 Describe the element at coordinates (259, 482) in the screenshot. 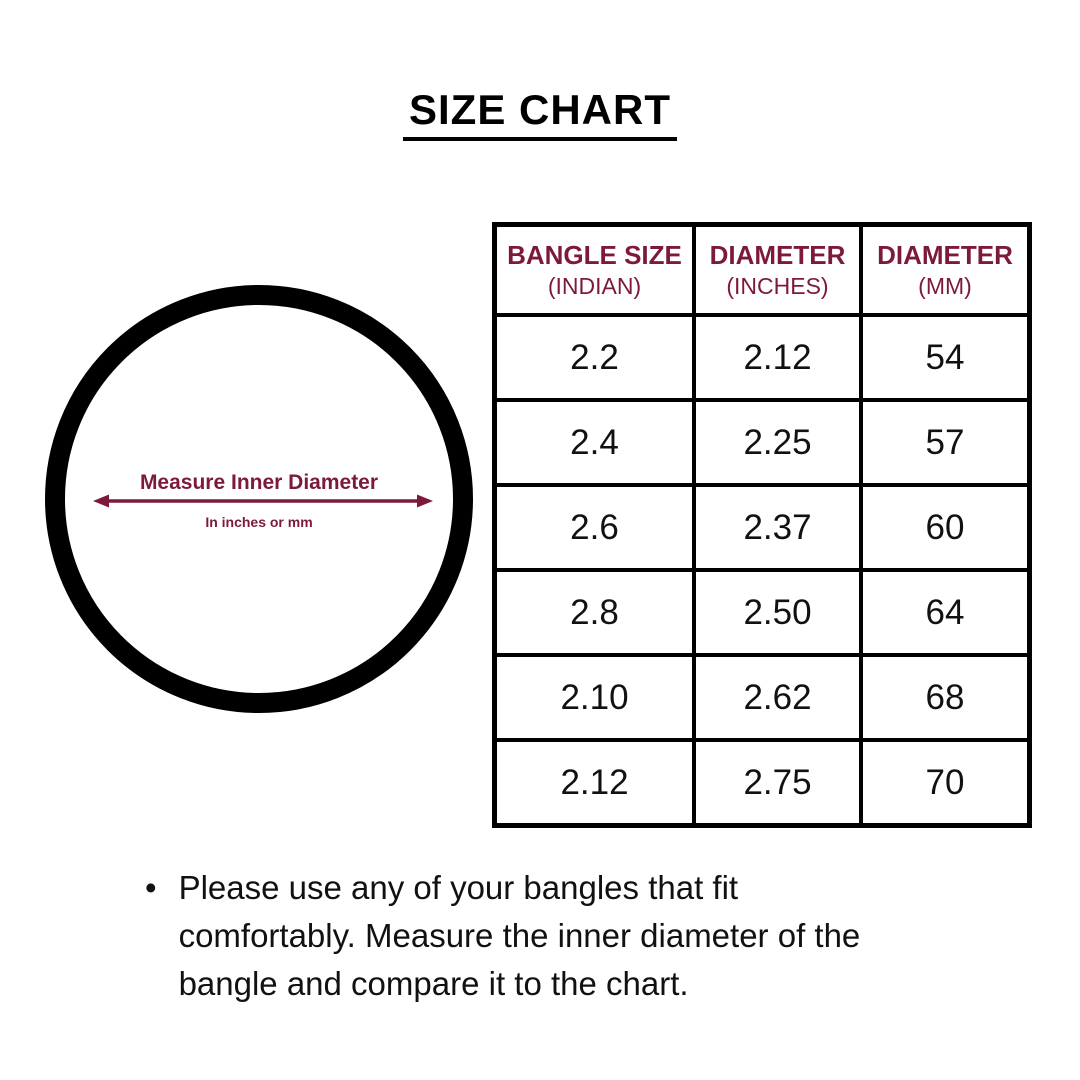

I see `measure-inner-diameter-label: Measure Inner Diameter` at that location.